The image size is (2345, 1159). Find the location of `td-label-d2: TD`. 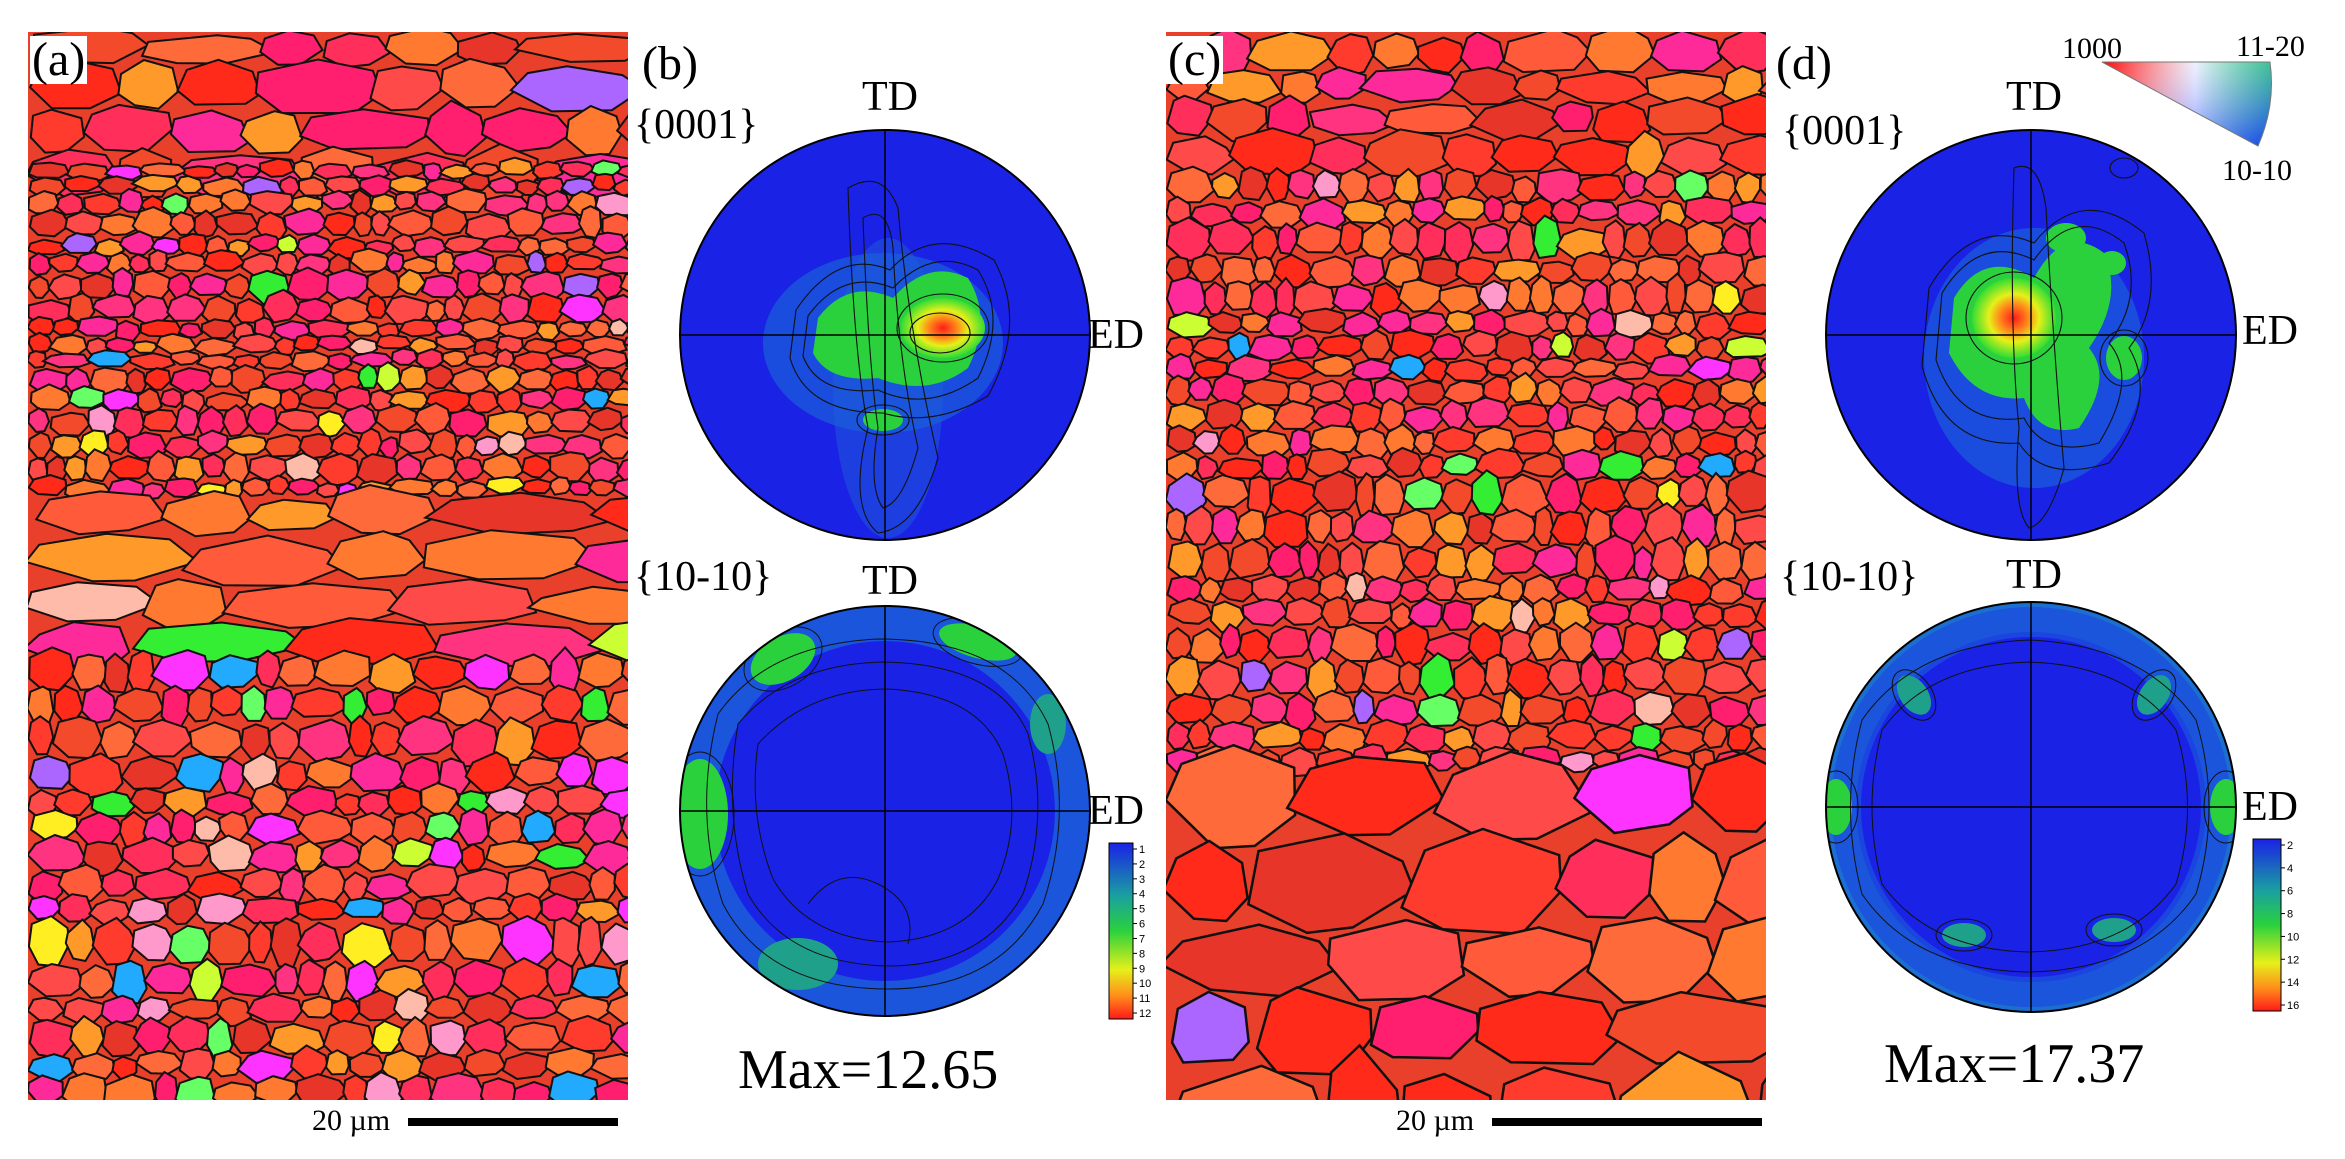

td-label-d2: TD is located at coordinates (2034, 575).